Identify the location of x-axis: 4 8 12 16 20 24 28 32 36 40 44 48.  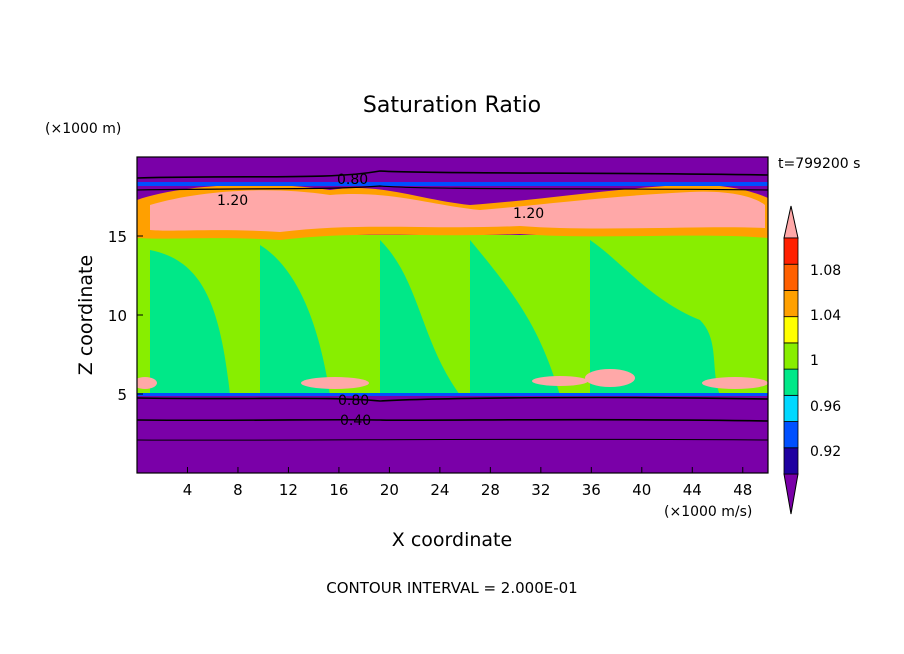
(467, 483).